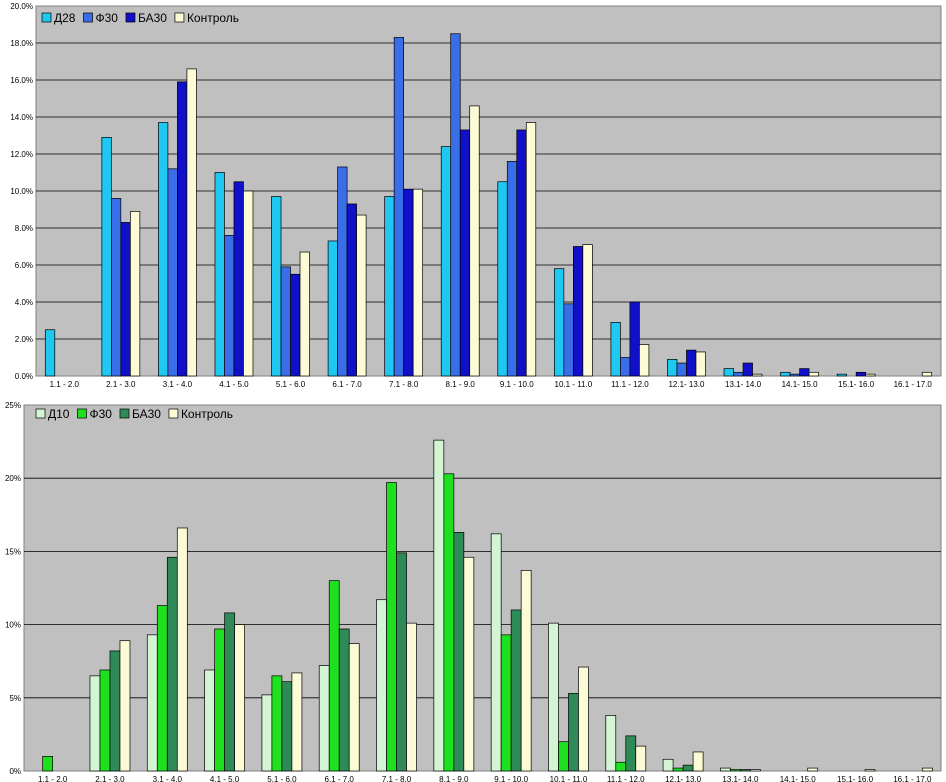  I want to click on y-tick-label: 5%, so click(15, 698).